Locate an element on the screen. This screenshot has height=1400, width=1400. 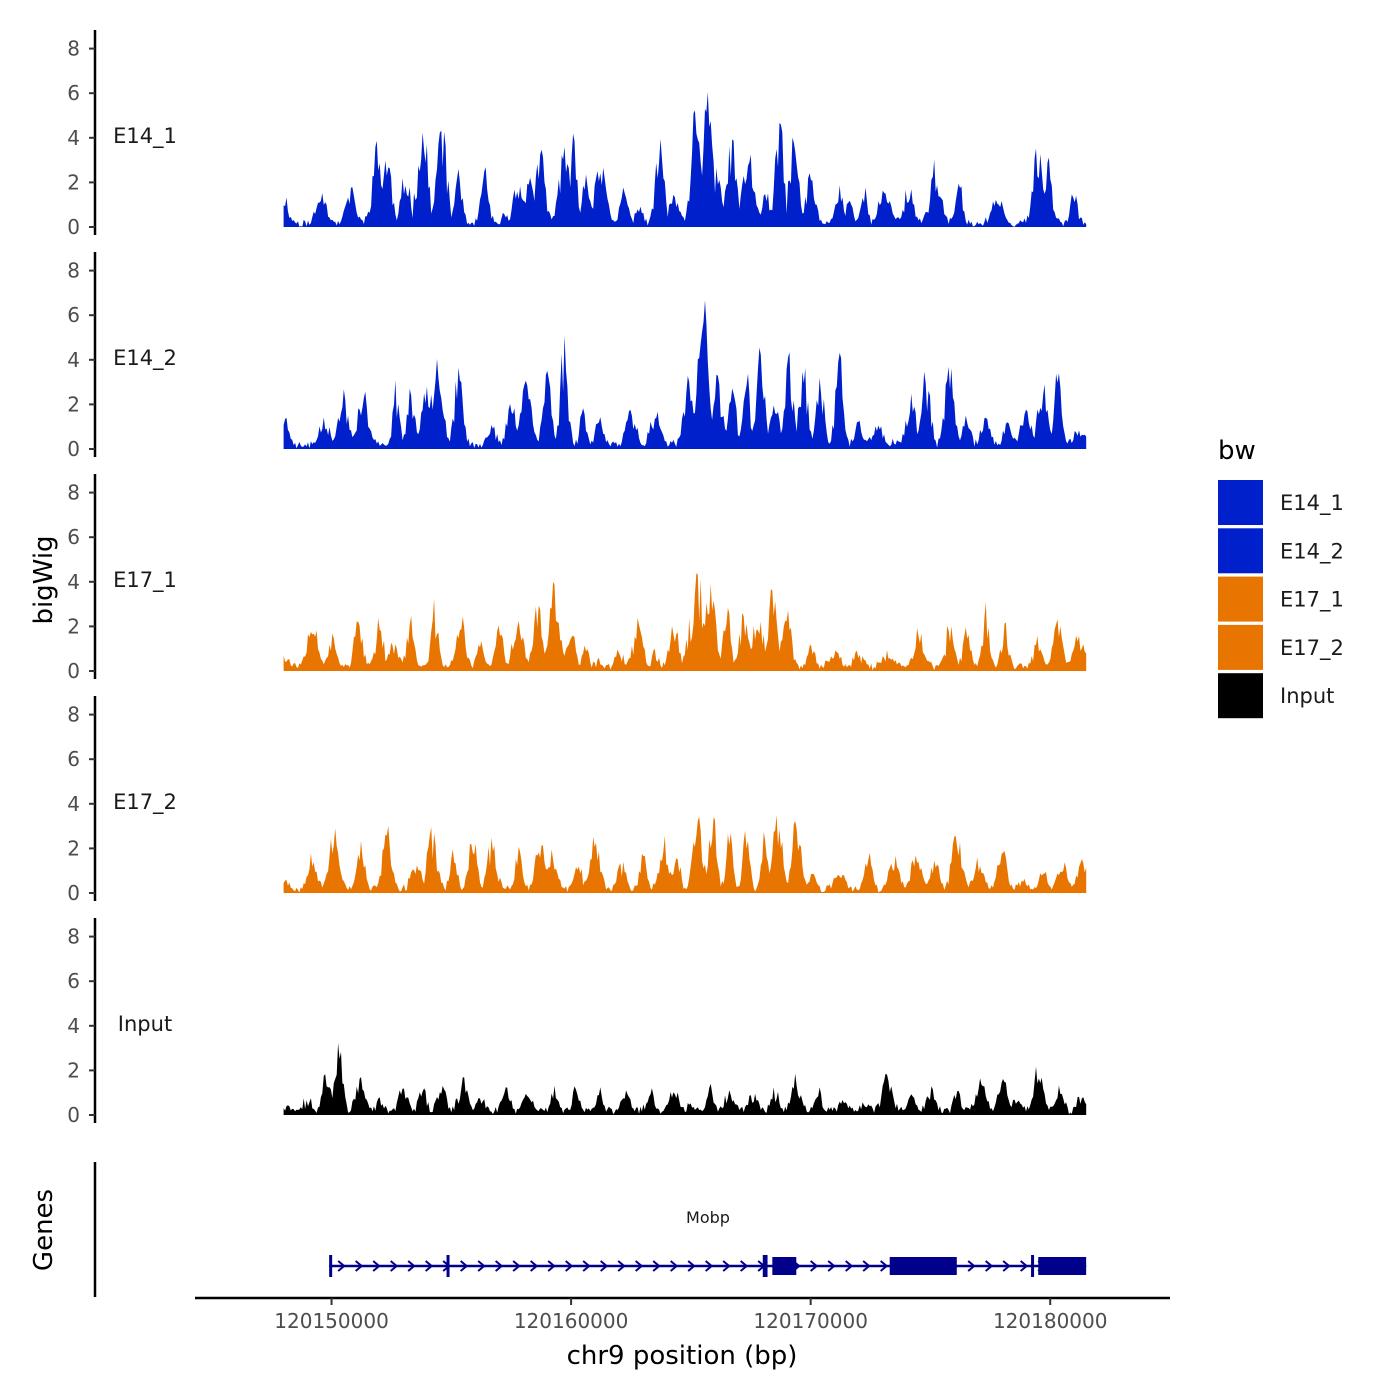
x-tick-label: 120150000 is located at coordinates (331, 1321).